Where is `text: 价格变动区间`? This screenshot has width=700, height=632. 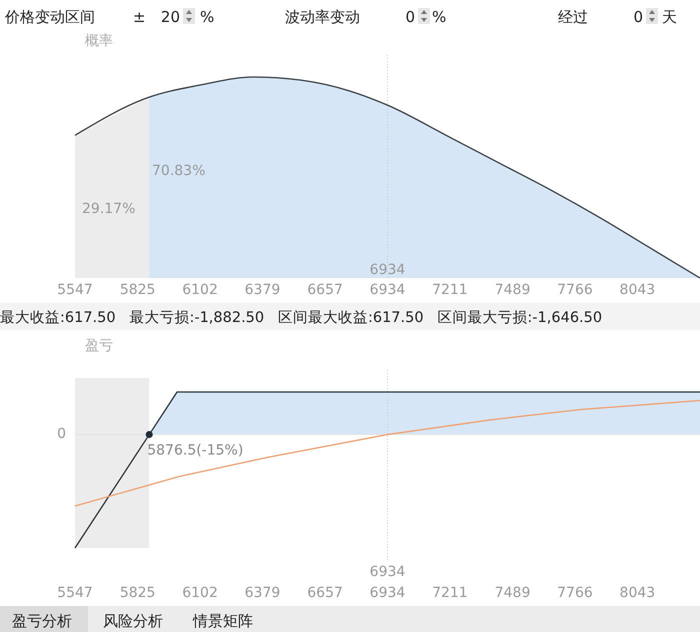
text: 价格变动区间 is located at coordinates (49, 17).